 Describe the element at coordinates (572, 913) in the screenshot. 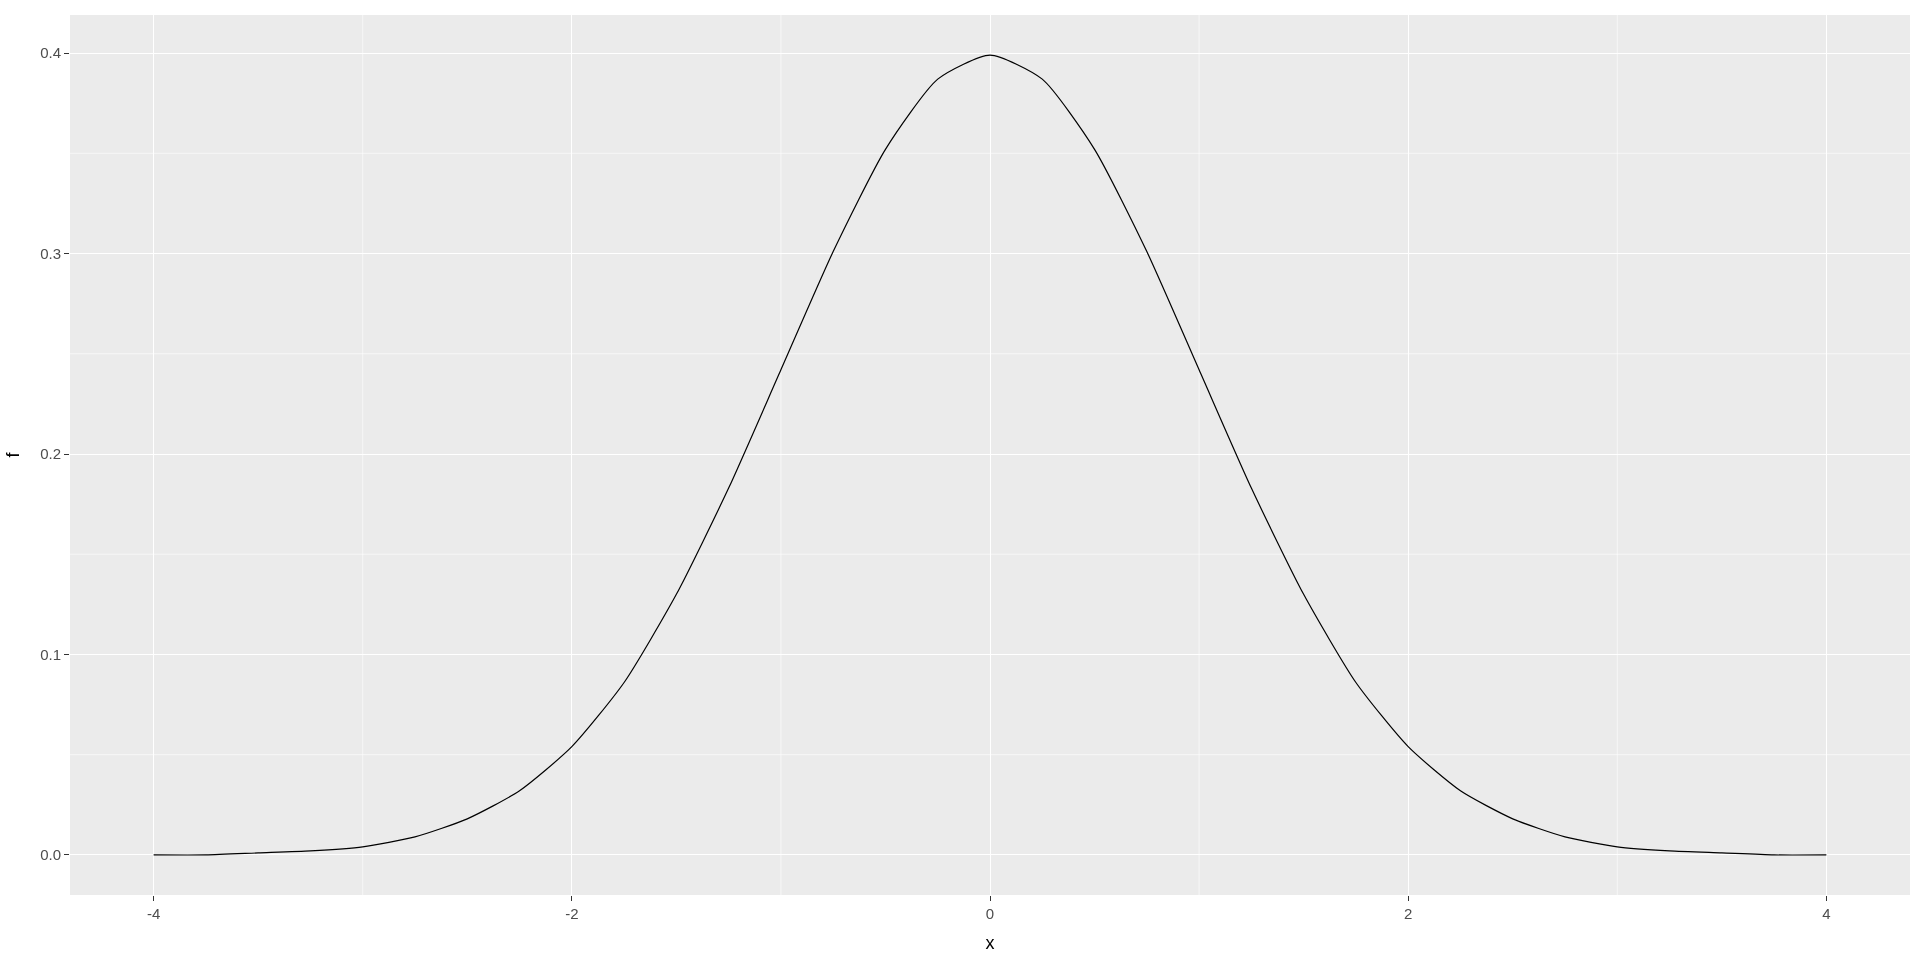

I see `x-tick-label: -2` at that location.